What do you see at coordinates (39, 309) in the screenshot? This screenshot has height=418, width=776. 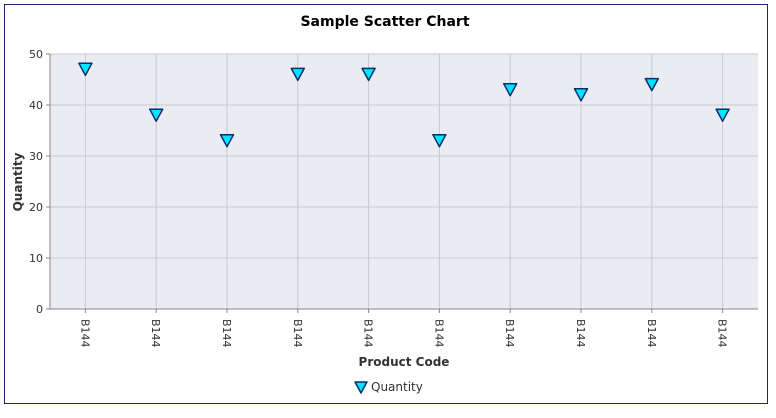 I see `y-tick-label: 0` at bounding box center [39, 309].